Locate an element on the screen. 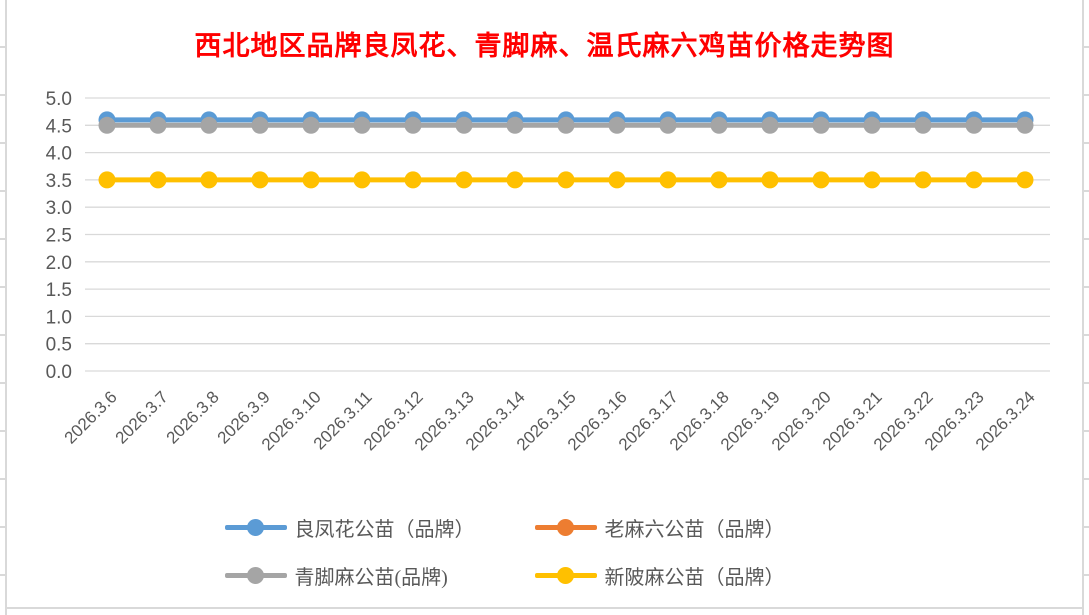 This screenshot has height=615, width=1089. chart-border-bottom is located at coordinates (544, 608).